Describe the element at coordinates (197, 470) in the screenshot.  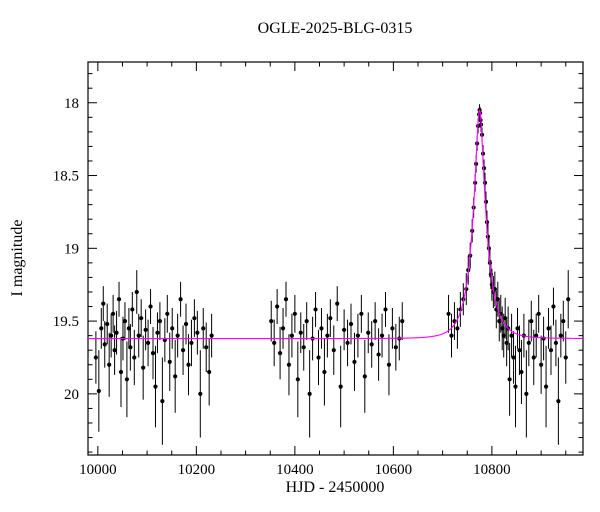
I see `x-tick-label: 10200` at that location.